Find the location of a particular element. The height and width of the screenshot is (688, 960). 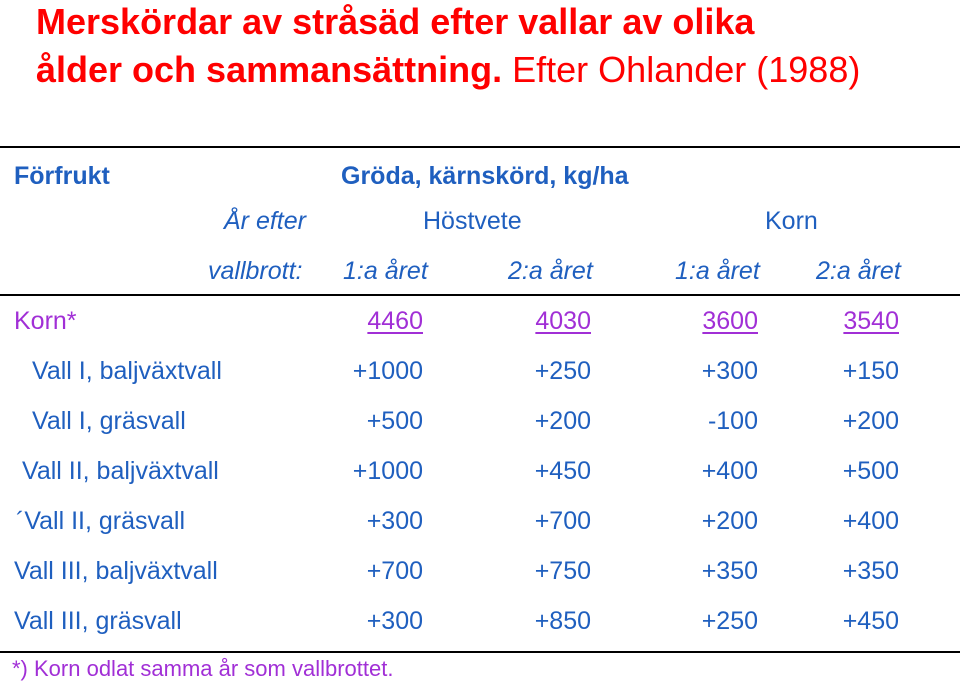

table-row-label: Vall I, baljväxtvall is located at coordinates (127, 371).